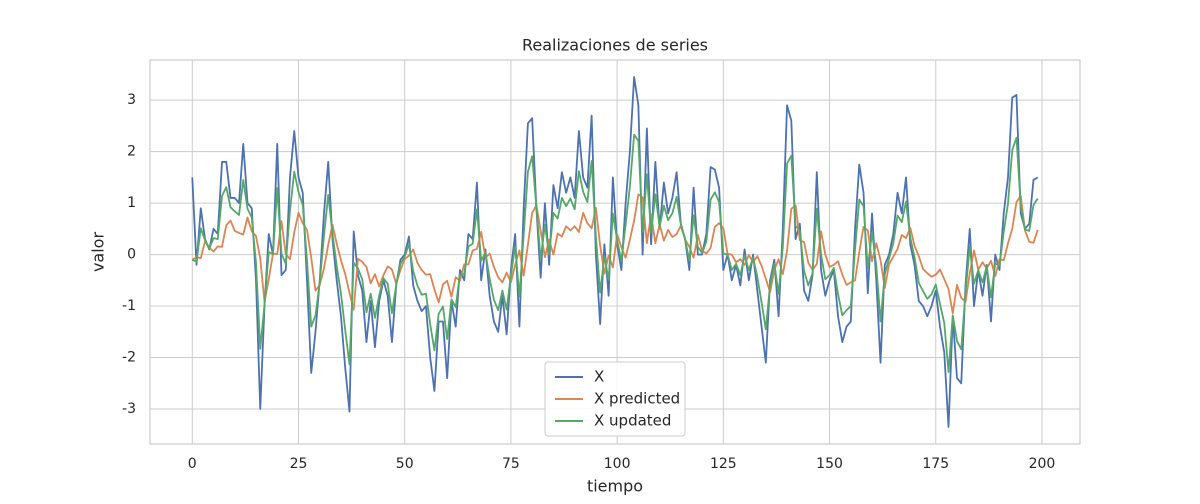 The width and height of the screenshot is (1200, 504). What do you see at coordinates (131, 255) in the screenshot?
I see `y-tick-label: 0` at bounding box center [131, 255].